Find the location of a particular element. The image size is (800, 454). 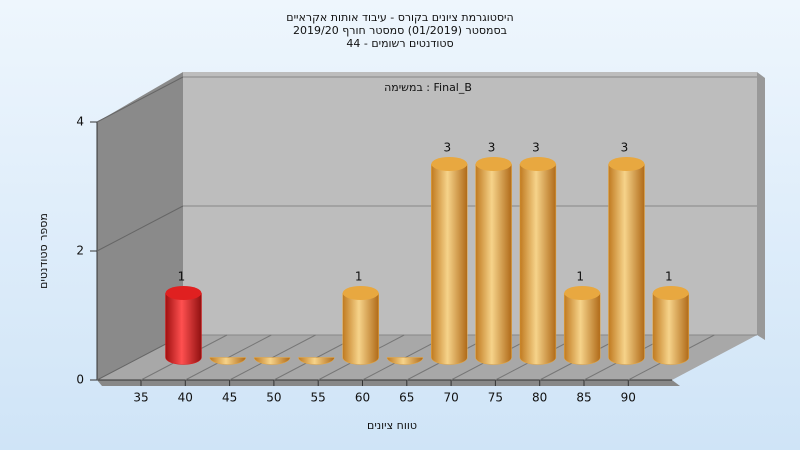

y-tick-label: 0 is located at coordinates (80, 380).